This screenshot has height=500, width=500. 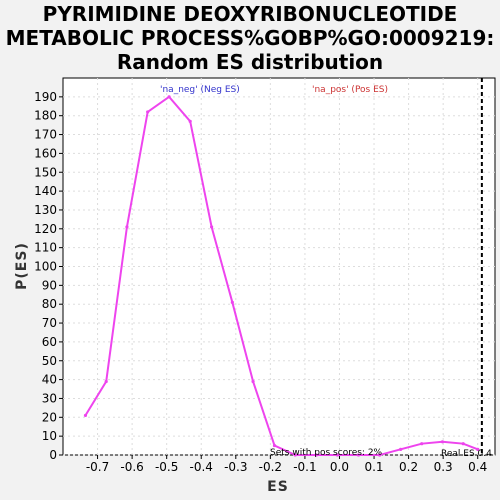 I want to click on y-tick-label: 140, so click(x=45, y=191).